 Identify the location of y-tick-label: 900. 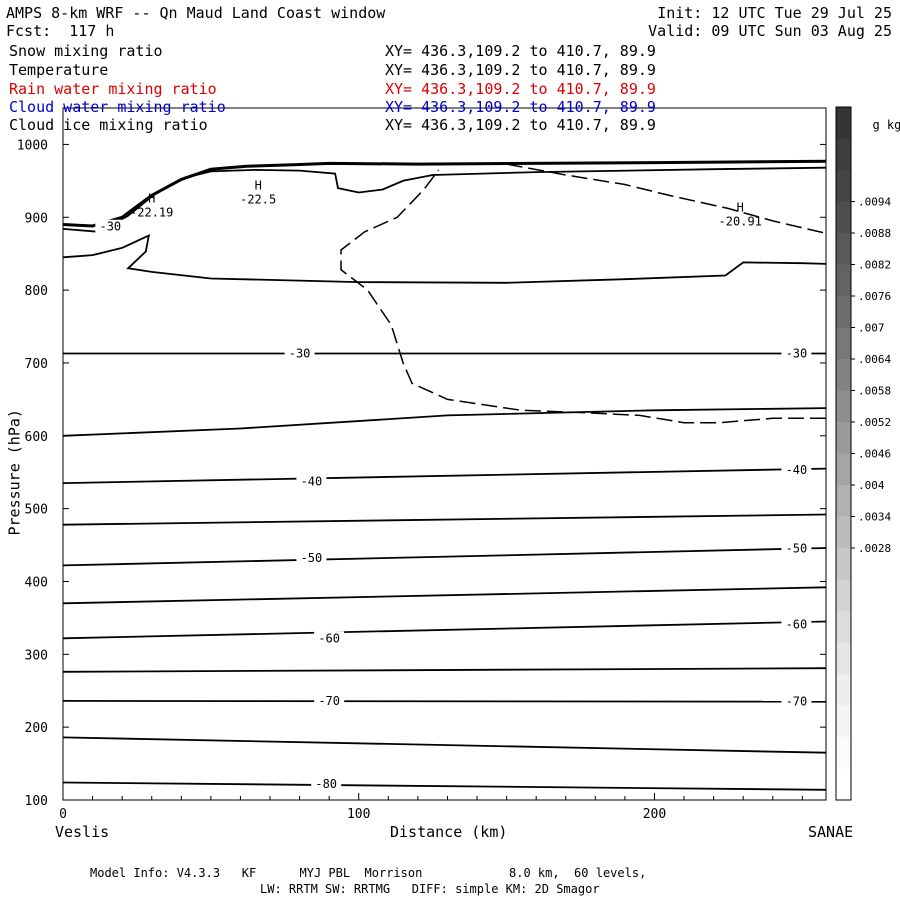
(36, 218).